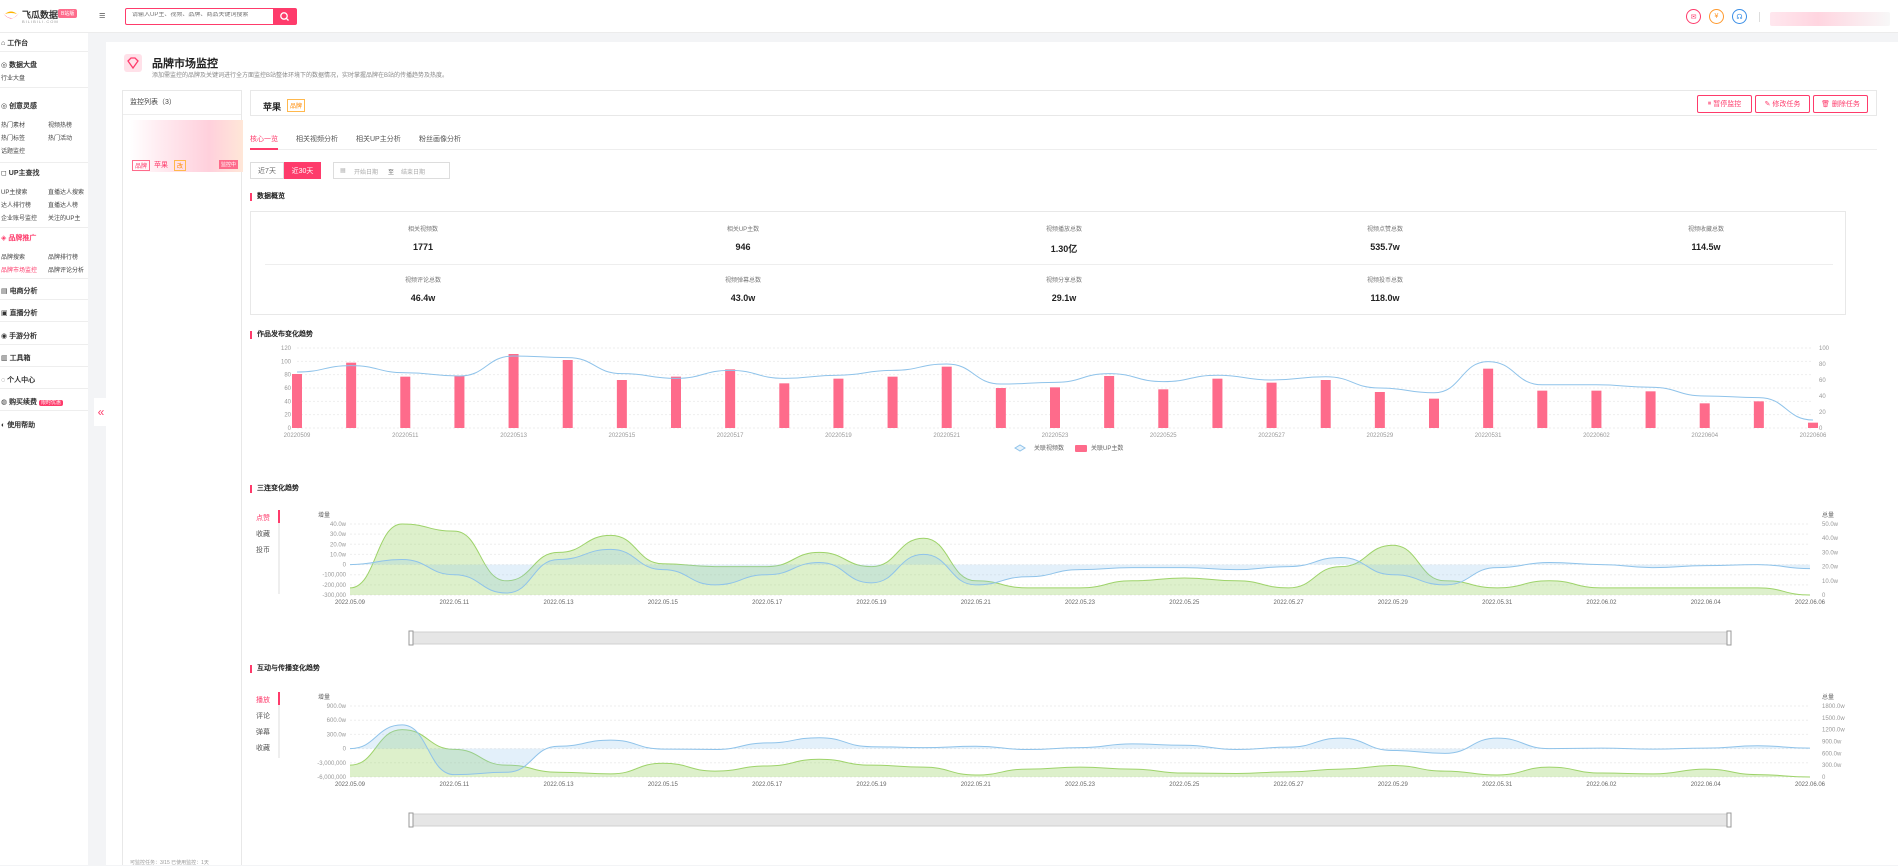 The width and height of the screenshot is (1898, 866). Describe the element at coordinates (19, 65) in the screenshot. I see `sidebar-group-data: ◎ 数据大盘` at that location.